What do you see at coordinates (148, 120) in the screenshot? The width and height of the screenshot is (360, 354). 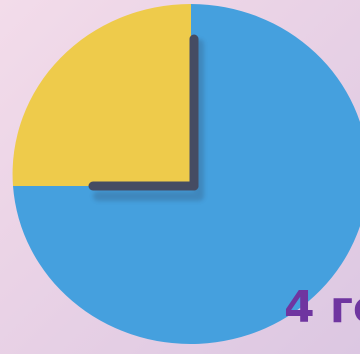 I see `clock-hands-shadow` at bounding box center [148, 120].